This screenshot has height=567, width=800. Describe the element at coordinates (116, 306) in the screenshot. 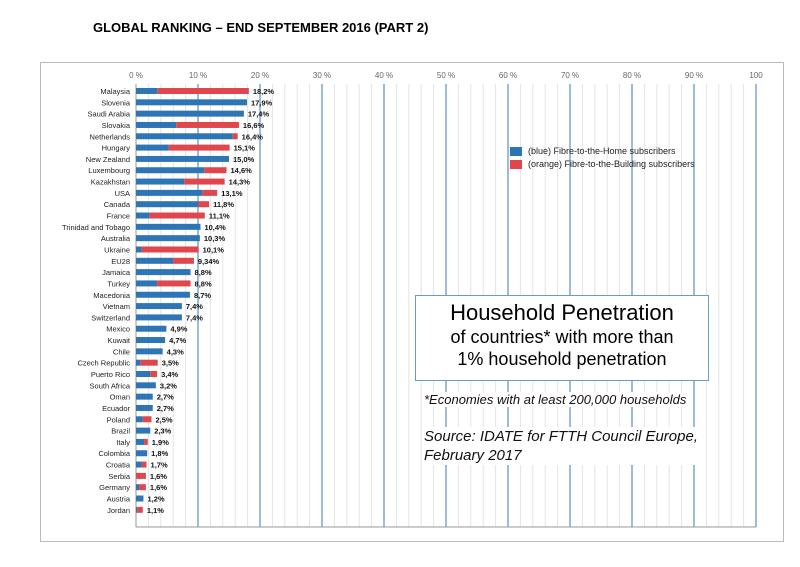

I see `category-label: Vietnam` at that location.